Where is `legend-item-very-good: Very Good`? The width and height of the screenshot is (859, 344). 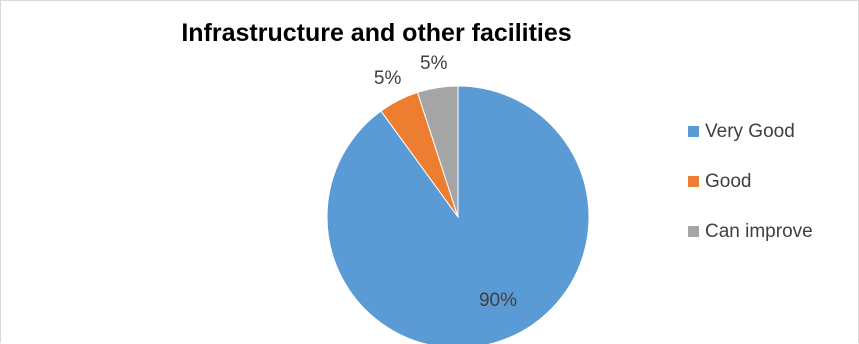 legend-item-very-good: Very Good is located at coordinates (750, 131).